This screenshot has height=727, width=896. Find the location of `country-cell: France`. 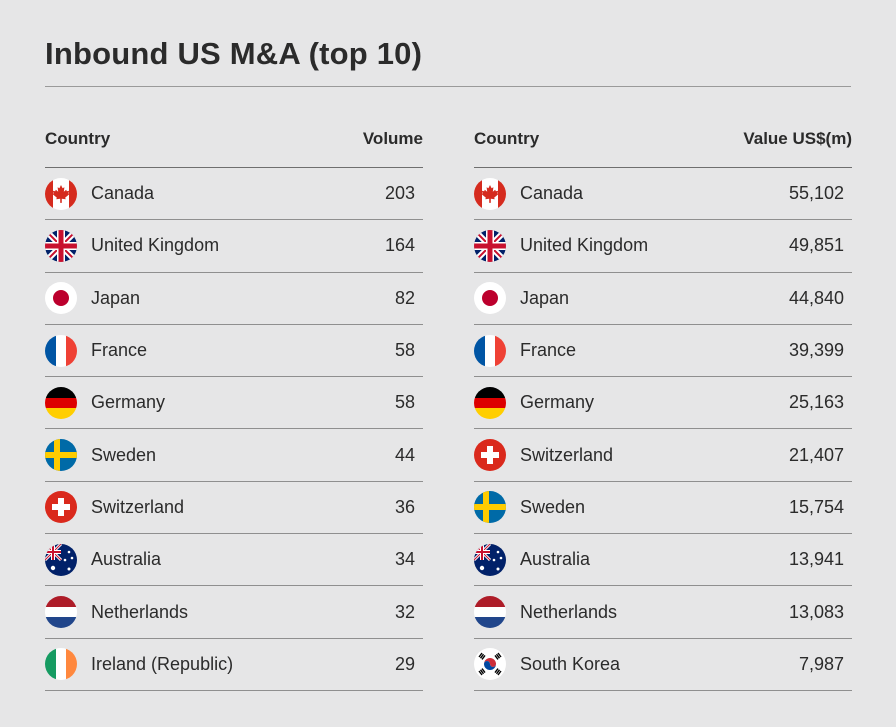

country-cell: France is located at coordinates (525, 350).